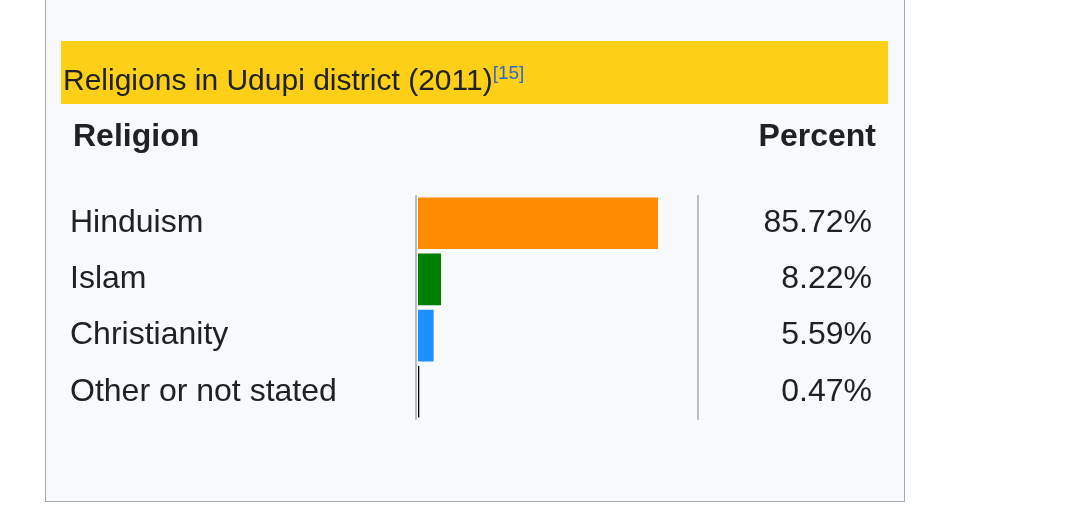  Describe the element at coordinates (826, 389) in the screenshot. I see `data-label: 0.47%` at that location.